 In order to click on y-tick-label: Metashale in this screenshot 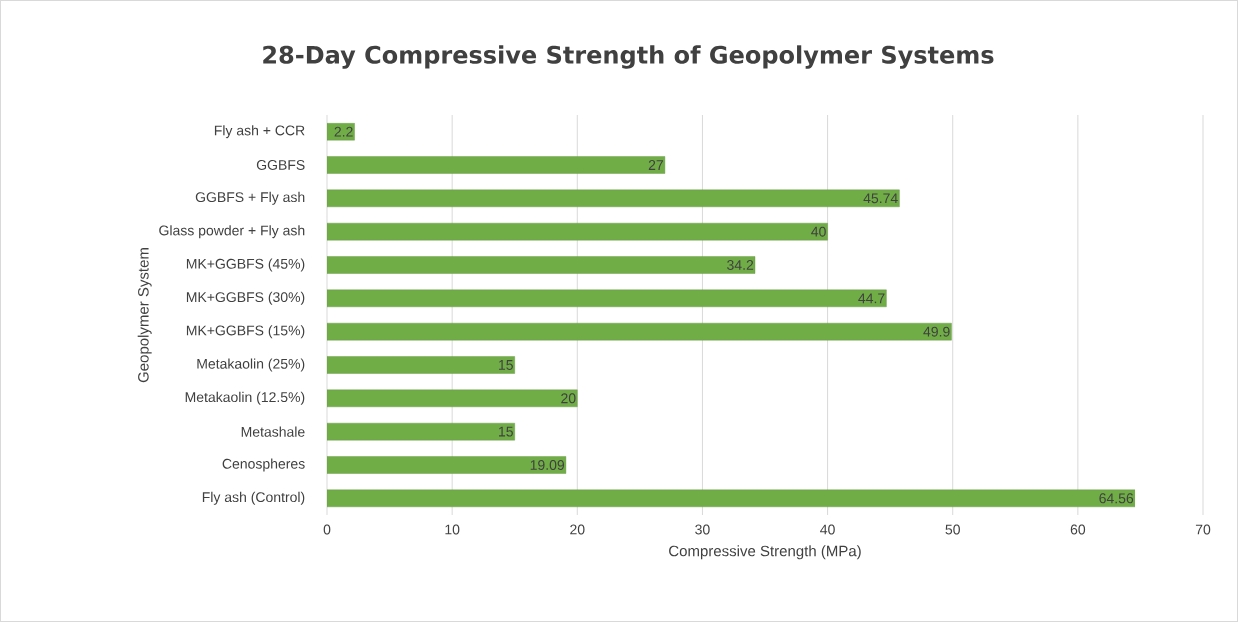, I will do `click(273, 431)`.